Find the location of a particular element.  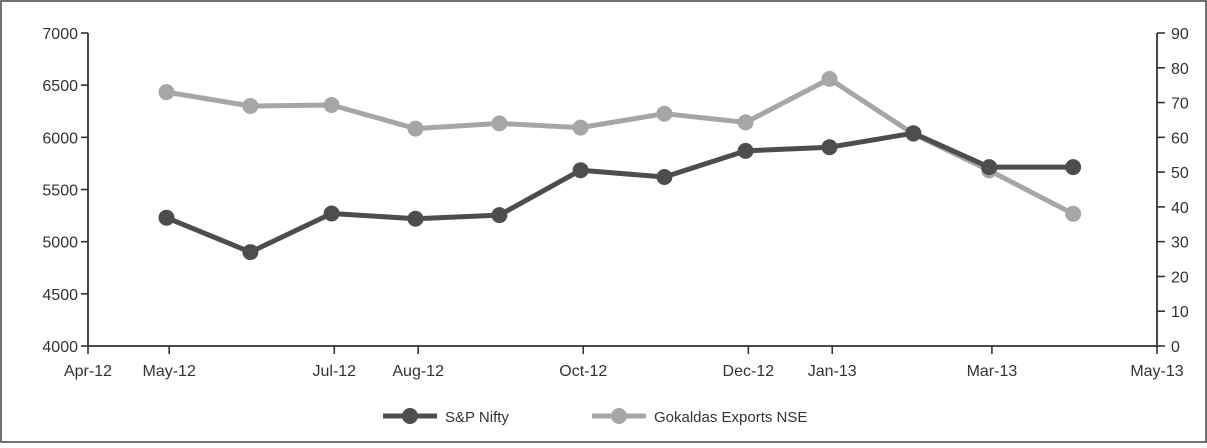

y-right-tick-label: 50 is located at coordinates (1180, 173).